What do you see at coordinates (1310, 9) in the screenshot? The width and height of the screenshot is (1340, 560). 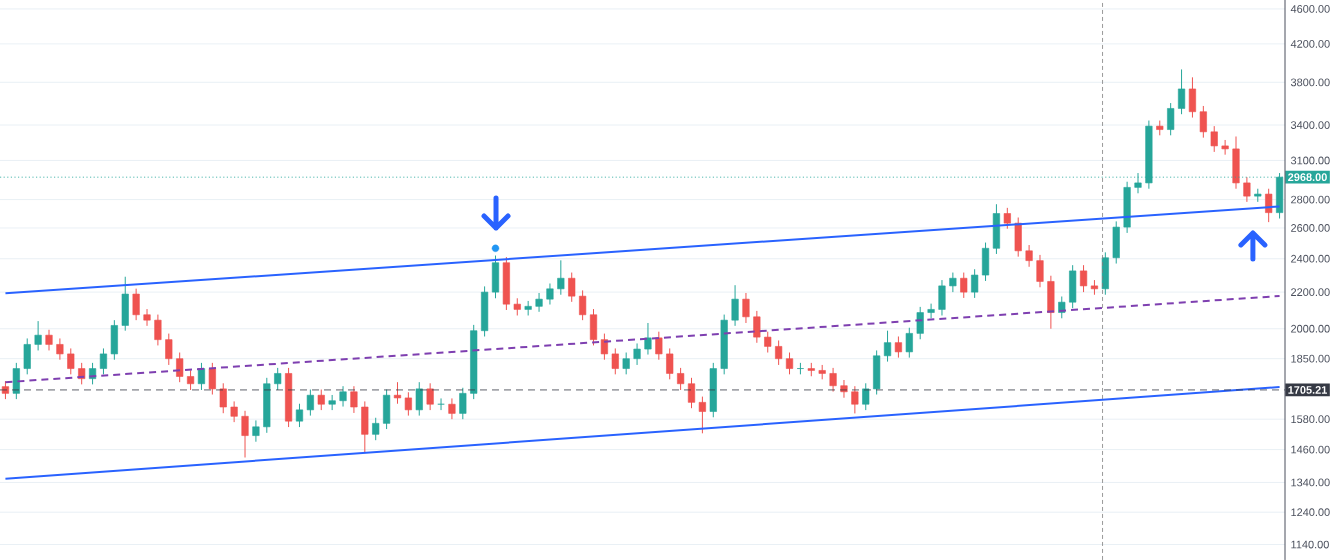 I see `y-tick-label: 4600.00` at bounding box center [1310, 9].